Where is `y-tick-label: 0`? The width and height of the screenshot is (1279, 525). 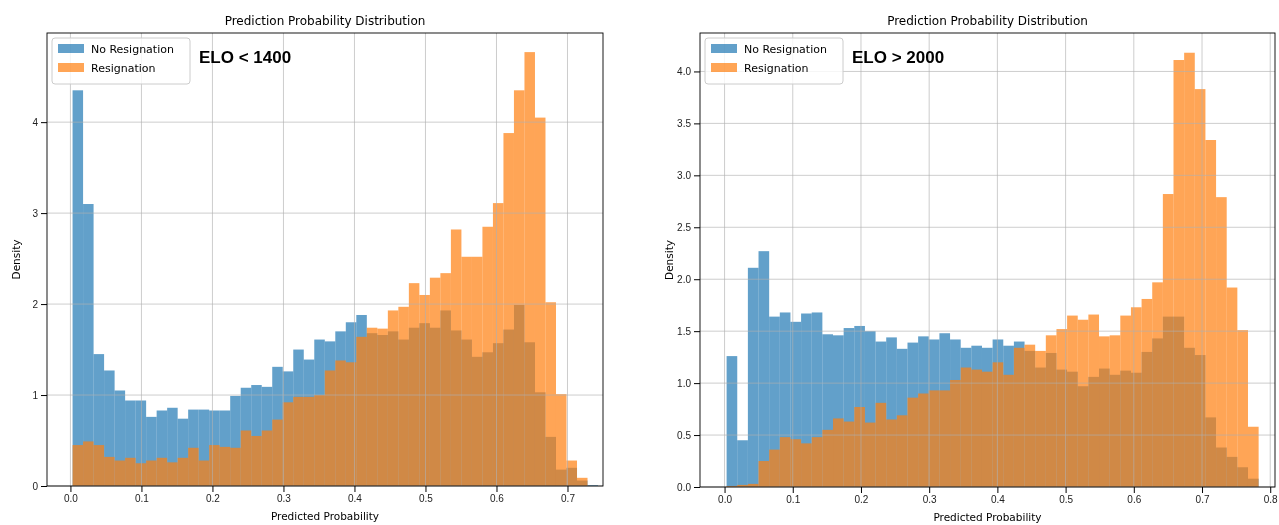 y-tick-label: 0 is located at coordinates (35, 486).